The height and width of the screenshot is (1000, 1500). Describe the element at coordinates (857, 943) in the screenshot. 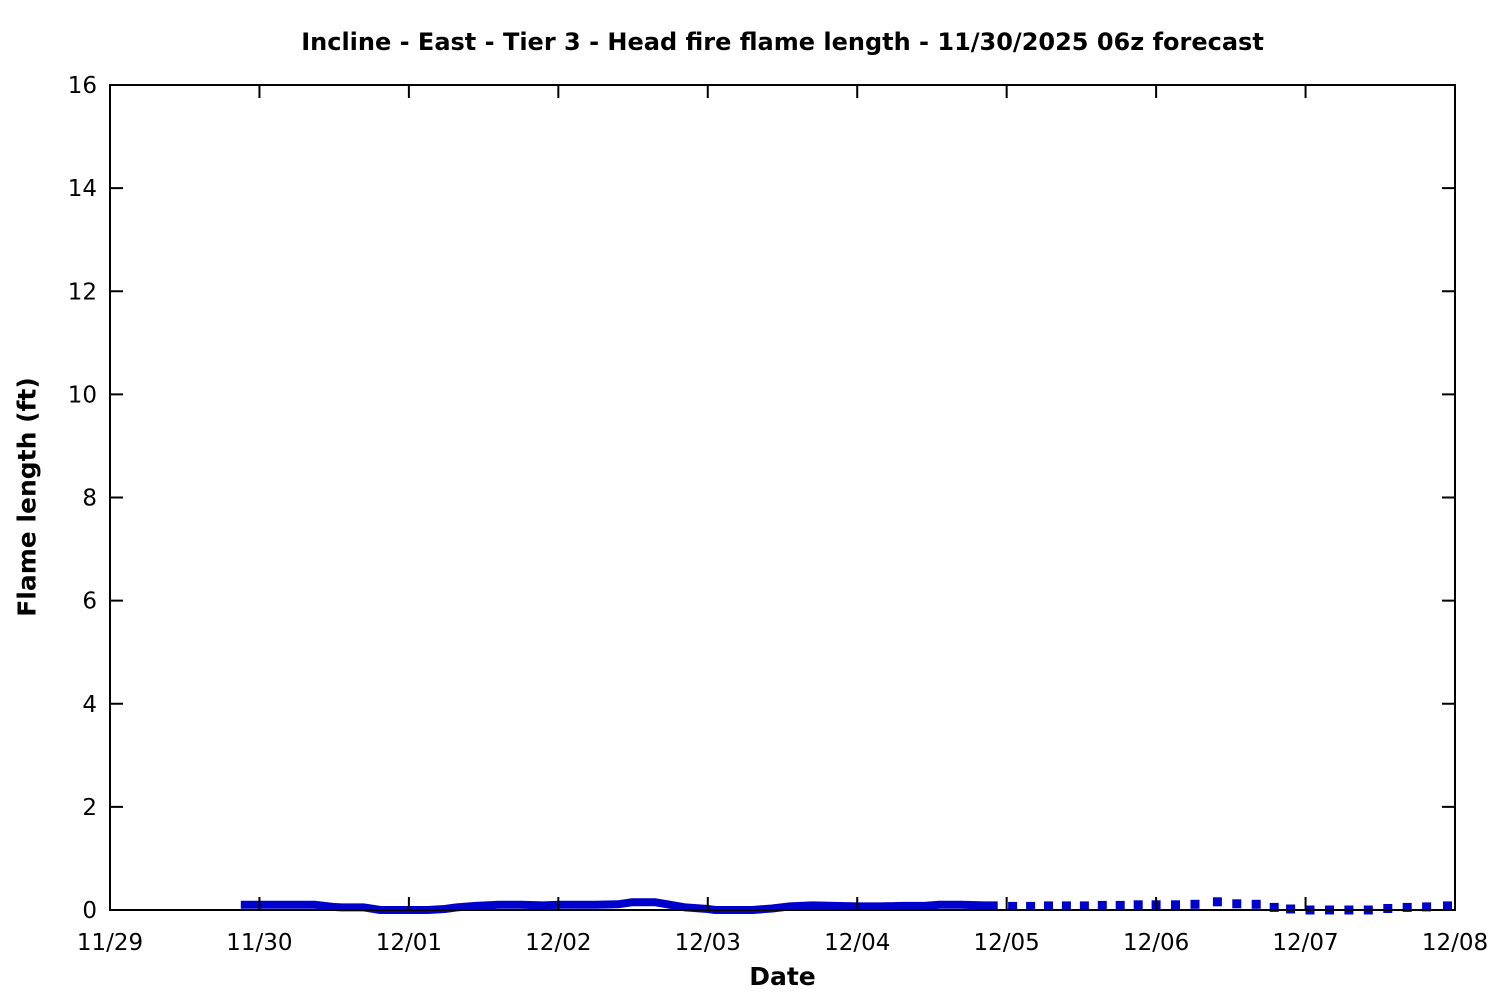

I see `x-tick-label: 12/04` at that location.